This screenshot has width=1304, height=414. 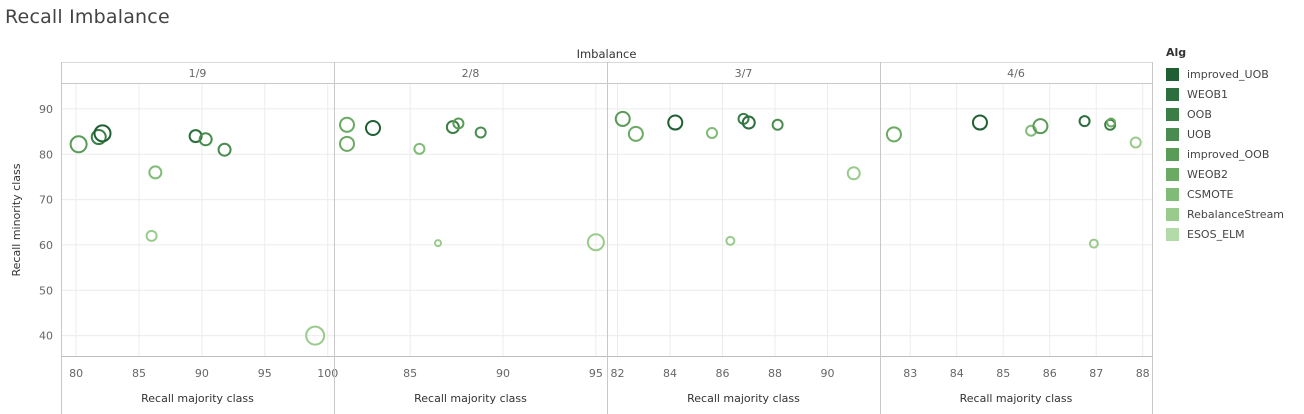 I want to click on legend-item: UOB, so click(x=1234, y=134).